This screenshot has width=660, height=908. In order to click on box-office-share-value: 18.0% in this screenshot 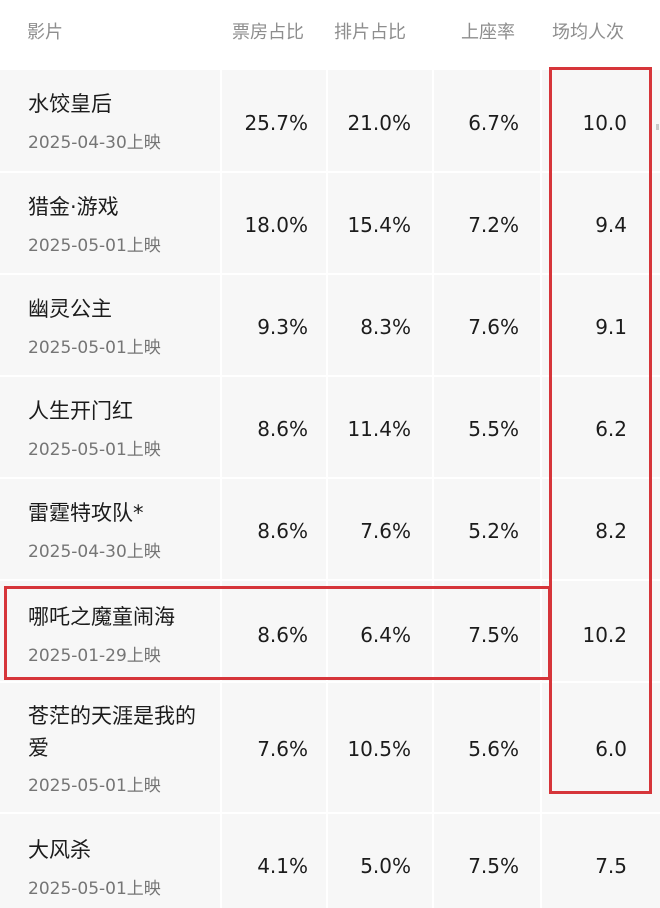, I will do `click(276, 225)`.